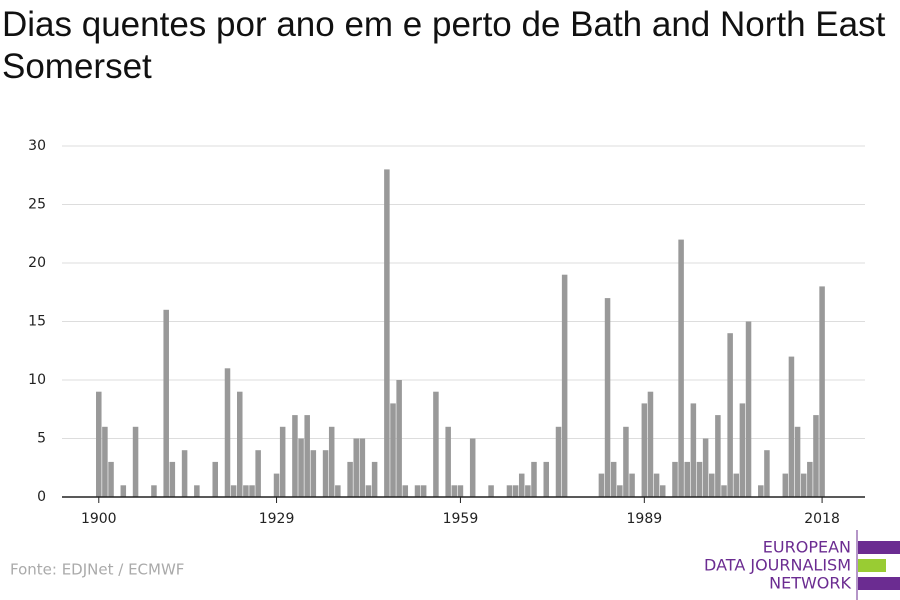  I want to click on x-tick-label: 1900, so click(99, 519).